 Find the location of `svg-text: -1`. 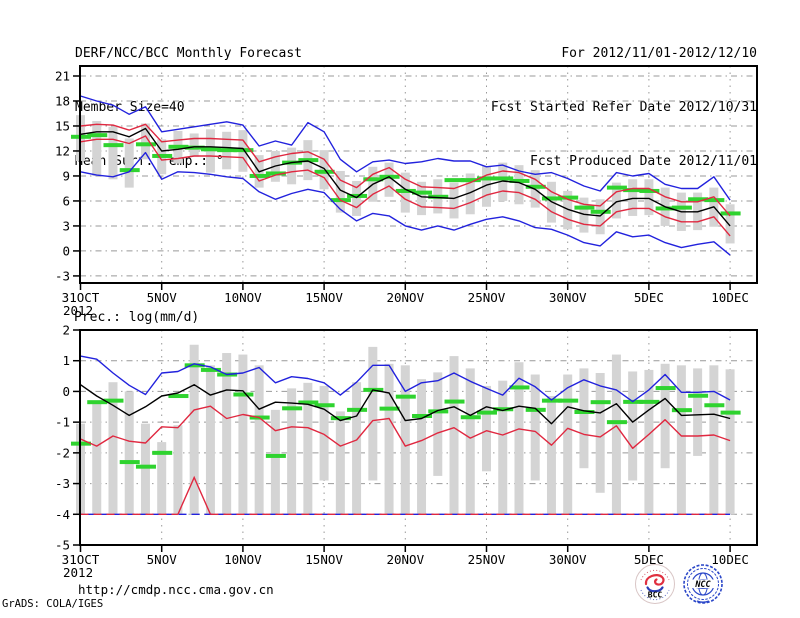

svg-text: -1 is located at coordinates (62, 422).